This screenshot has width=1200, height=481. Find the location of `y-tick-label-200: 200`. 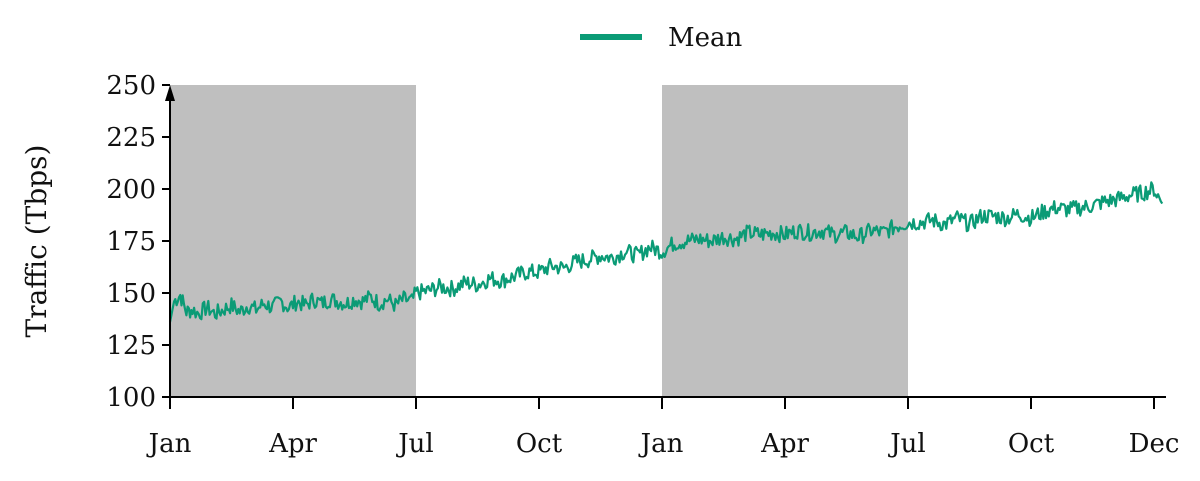

y-tick-label-200: 200 is located at coordinates (131, 190).